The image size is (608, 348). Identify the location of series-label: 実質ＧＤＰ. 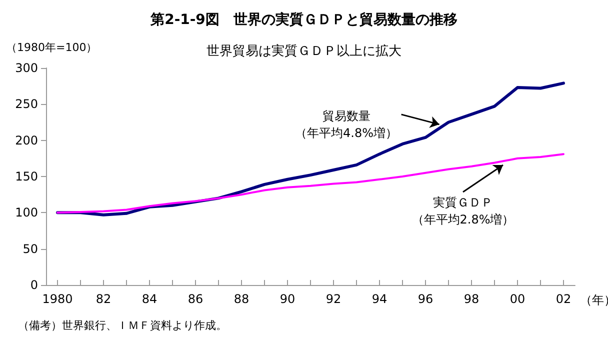
(463, 203).